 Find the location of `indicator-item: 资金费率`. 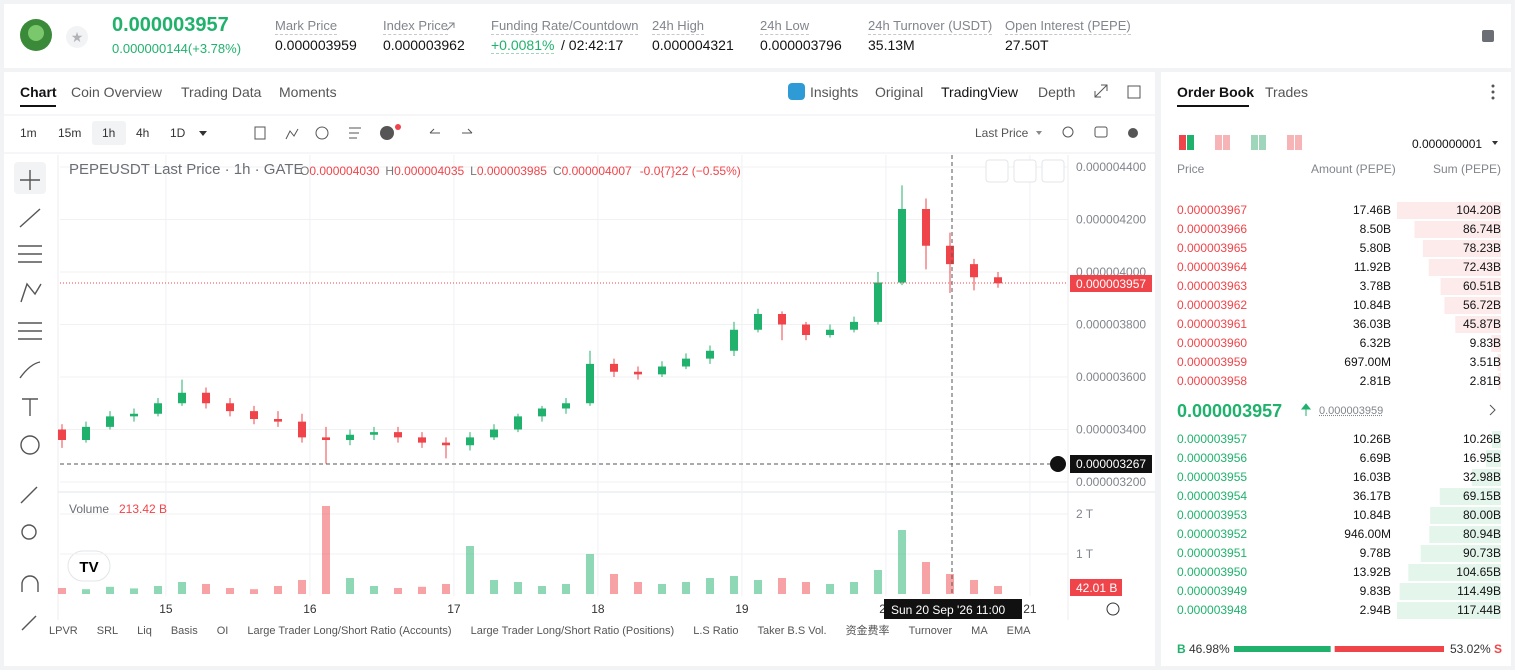

indicator-item: 资金费率 is located at coordinates (867, 631).